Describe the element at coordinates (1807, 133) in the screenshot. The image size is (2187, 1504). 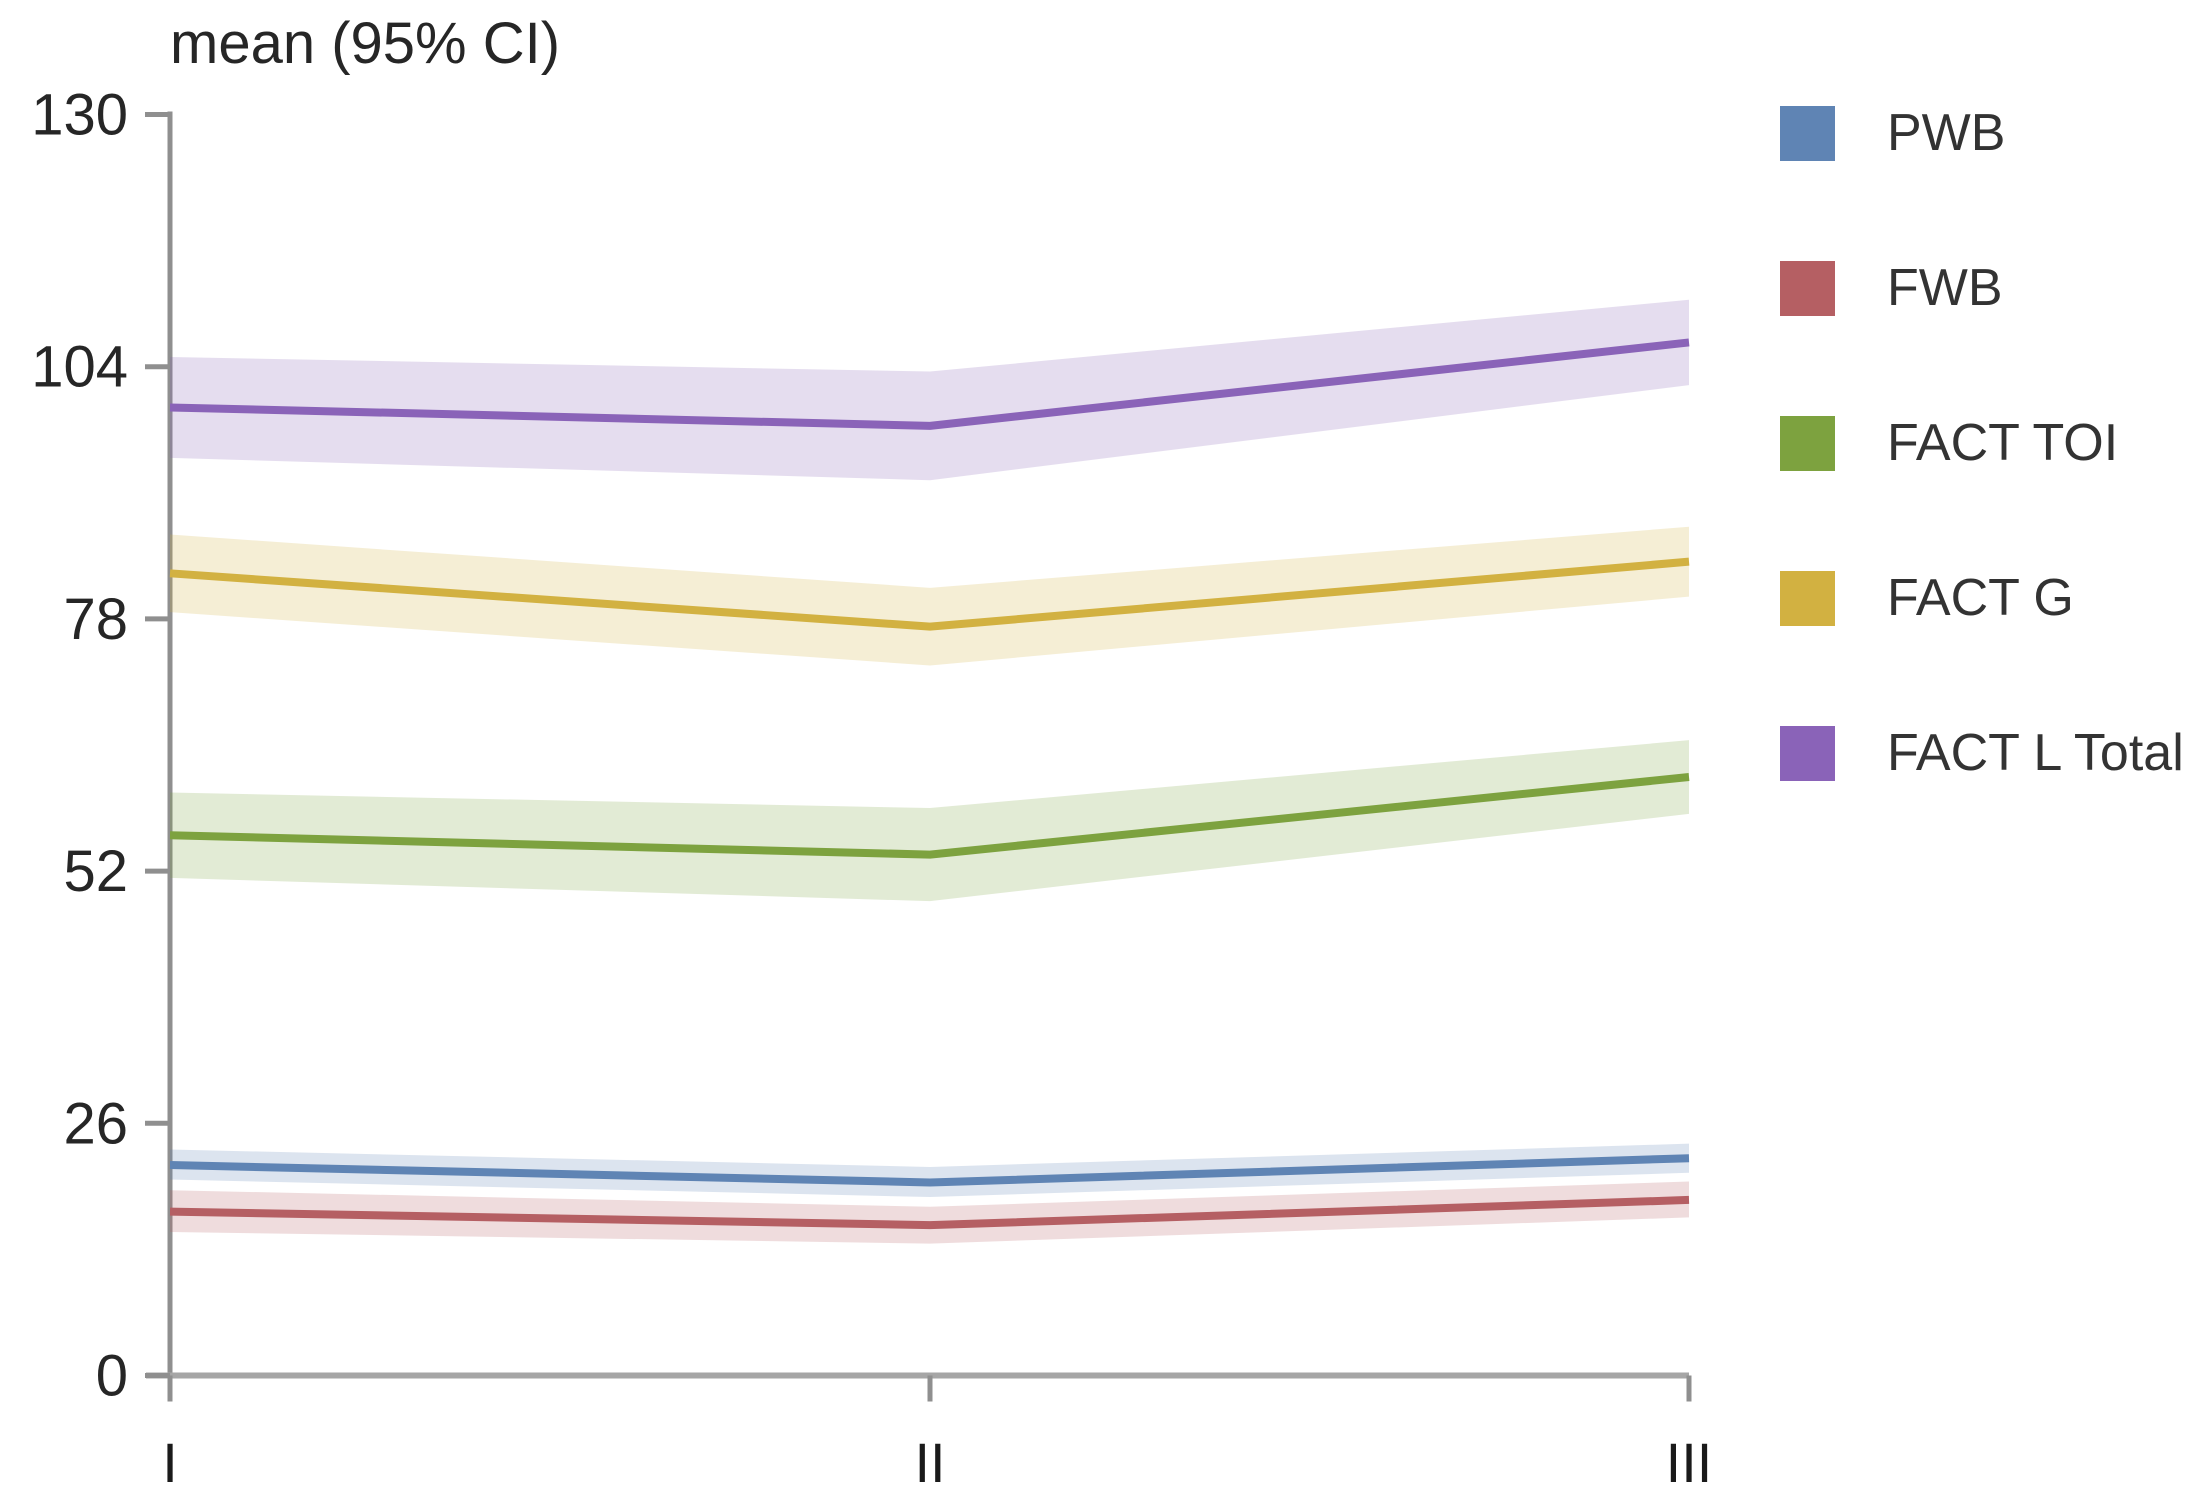
I see `legend-swatch-pwb` at that location.